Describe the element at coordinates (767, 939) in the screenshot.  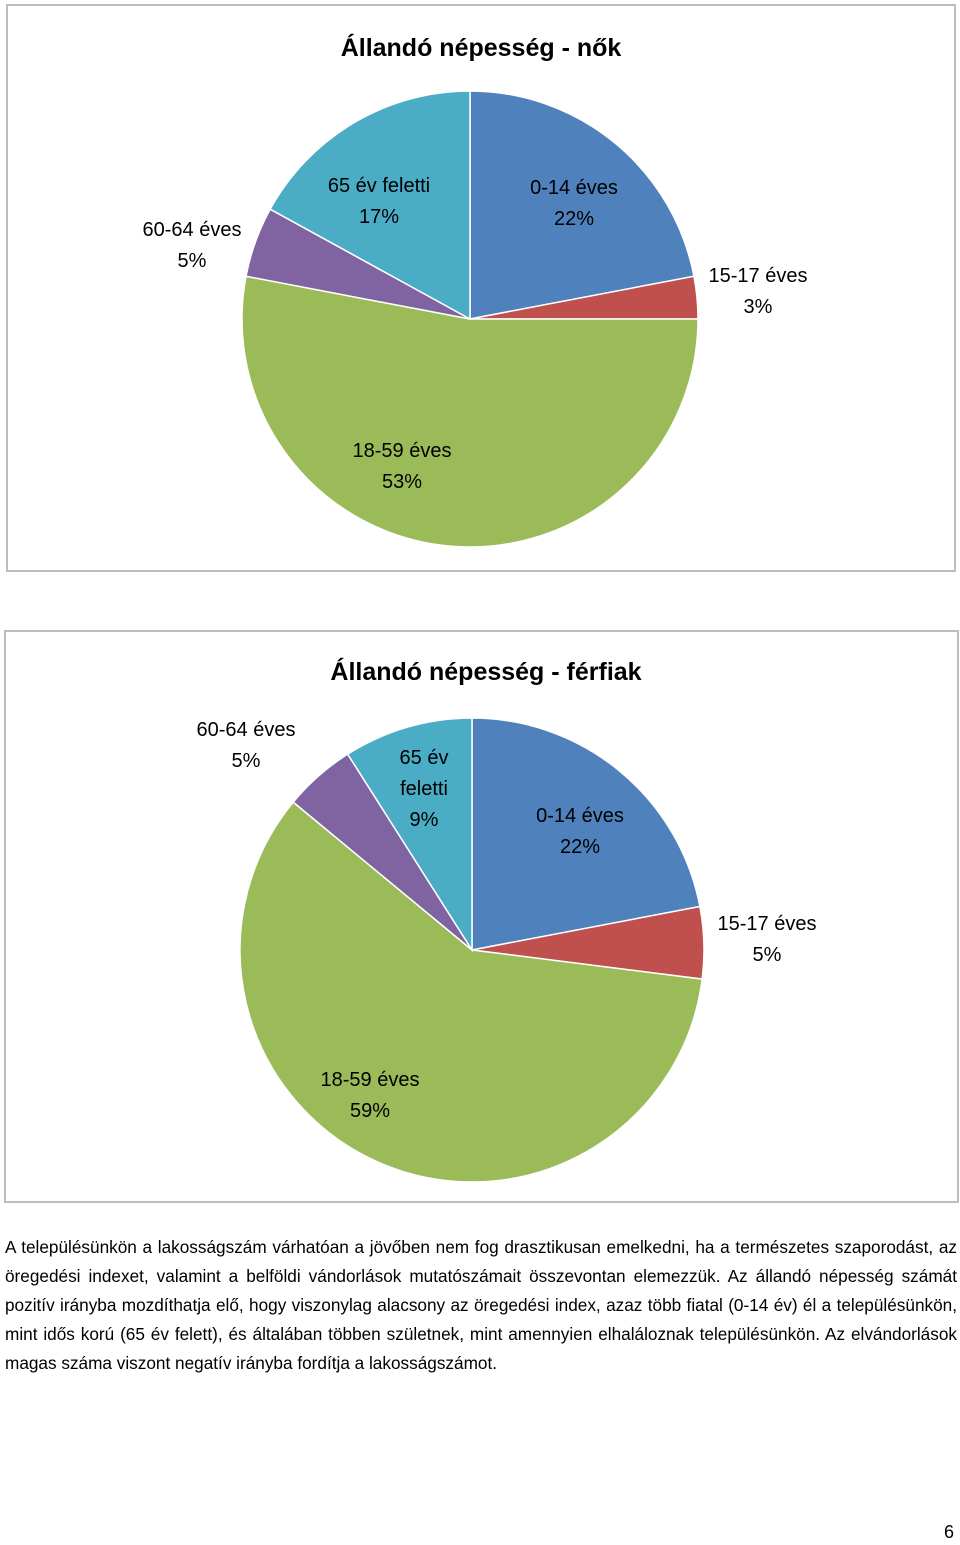
I see `label-15-17: 15-17 éves 5%` at that location.